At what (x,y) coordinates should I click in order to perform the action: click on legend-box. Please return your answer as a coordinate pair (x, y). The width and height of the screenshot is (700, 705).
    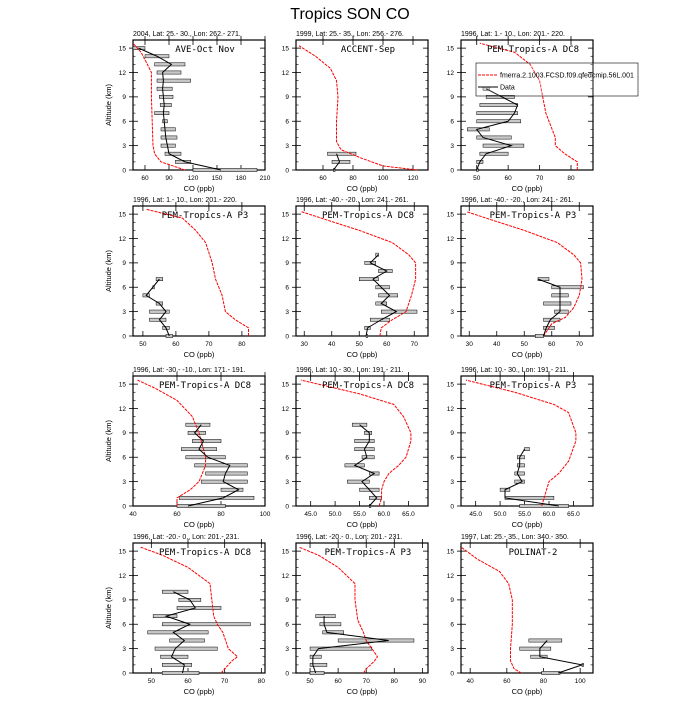
    Looking at the image, I should click on (557, 79).